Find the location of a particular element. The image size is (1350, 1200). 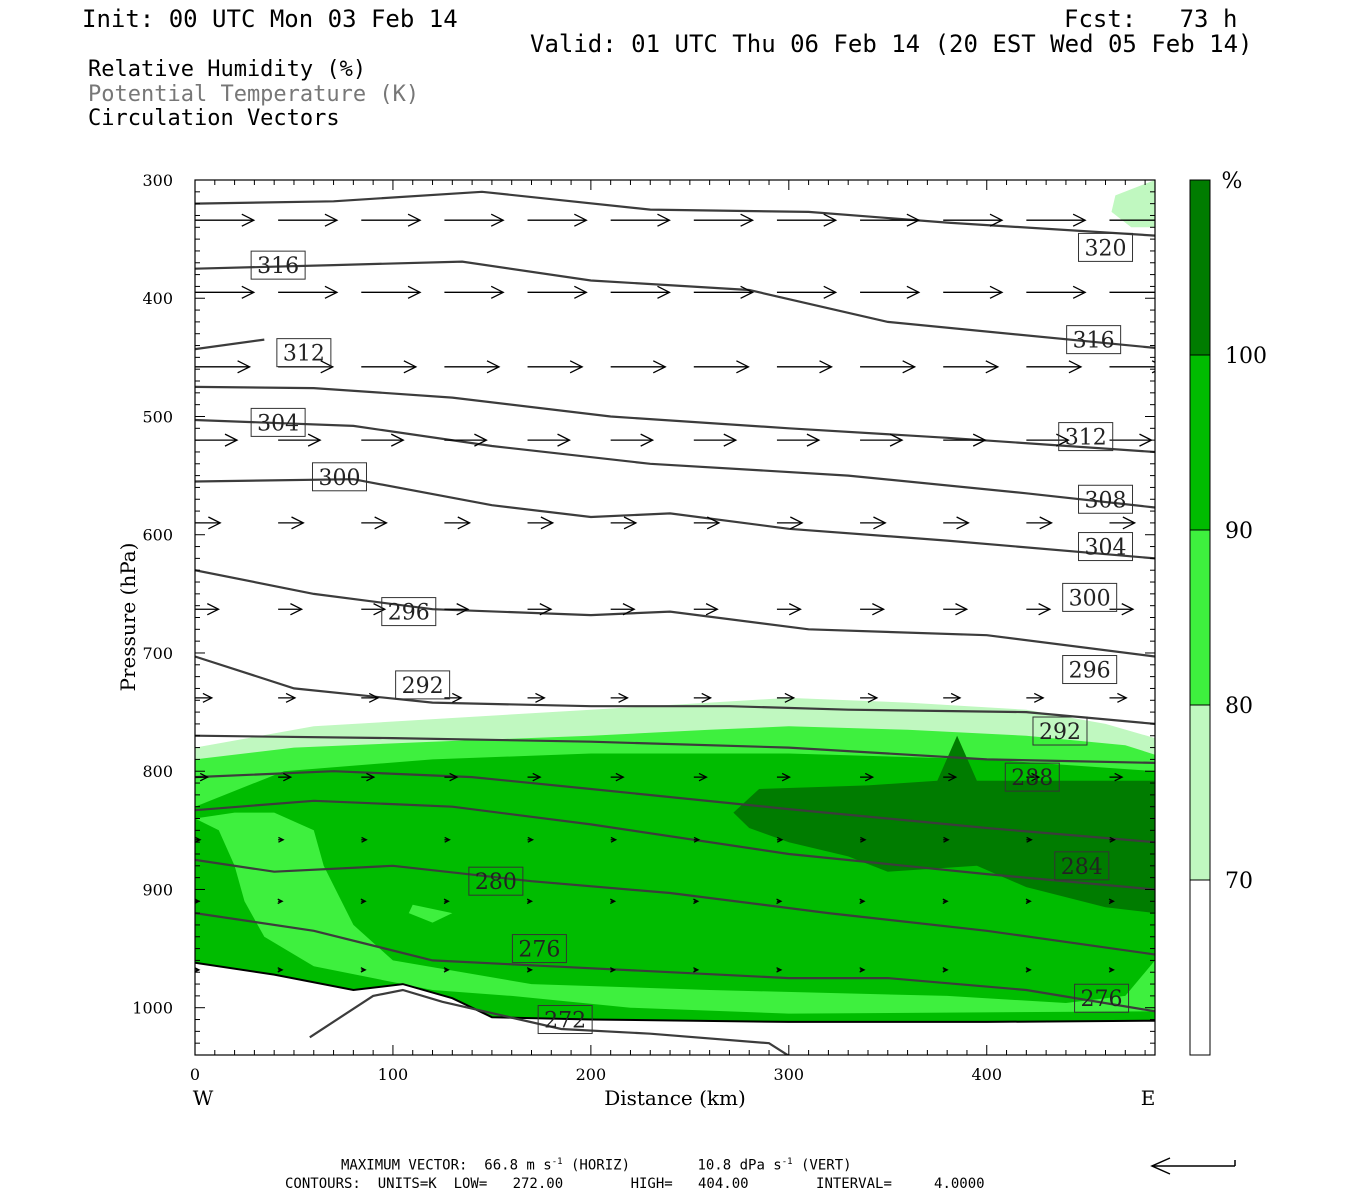

below-ground is located at coordinates (675, 1008).